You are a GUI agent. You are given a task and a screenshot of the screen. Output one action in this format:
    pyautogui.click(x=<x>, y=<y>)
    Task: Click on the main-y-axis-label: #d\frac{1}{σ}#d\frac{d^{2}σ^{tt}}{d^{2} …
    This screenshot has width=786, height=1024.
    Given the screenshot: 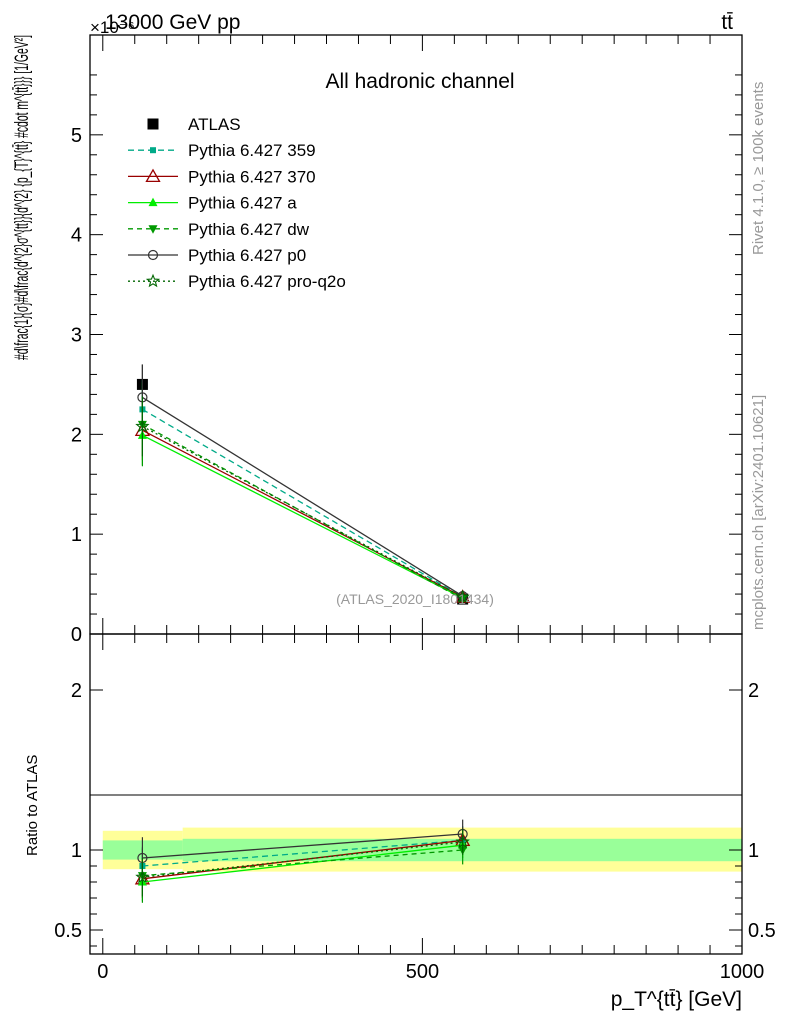 What is the action you would take?
    pyautogui.click(x=22, y=197)
    